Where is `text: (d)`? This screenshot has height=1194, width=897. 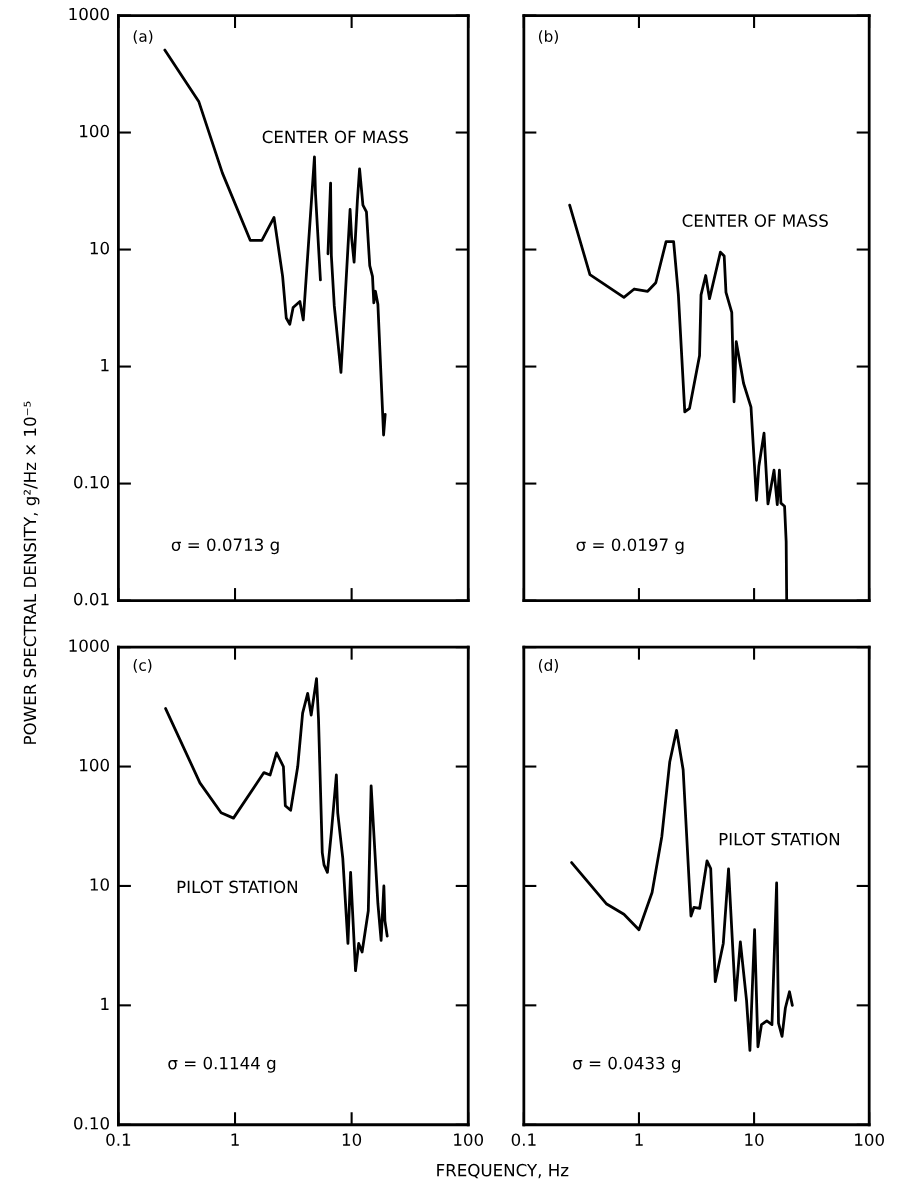 text: (d) is located at coordinates (548, 666).